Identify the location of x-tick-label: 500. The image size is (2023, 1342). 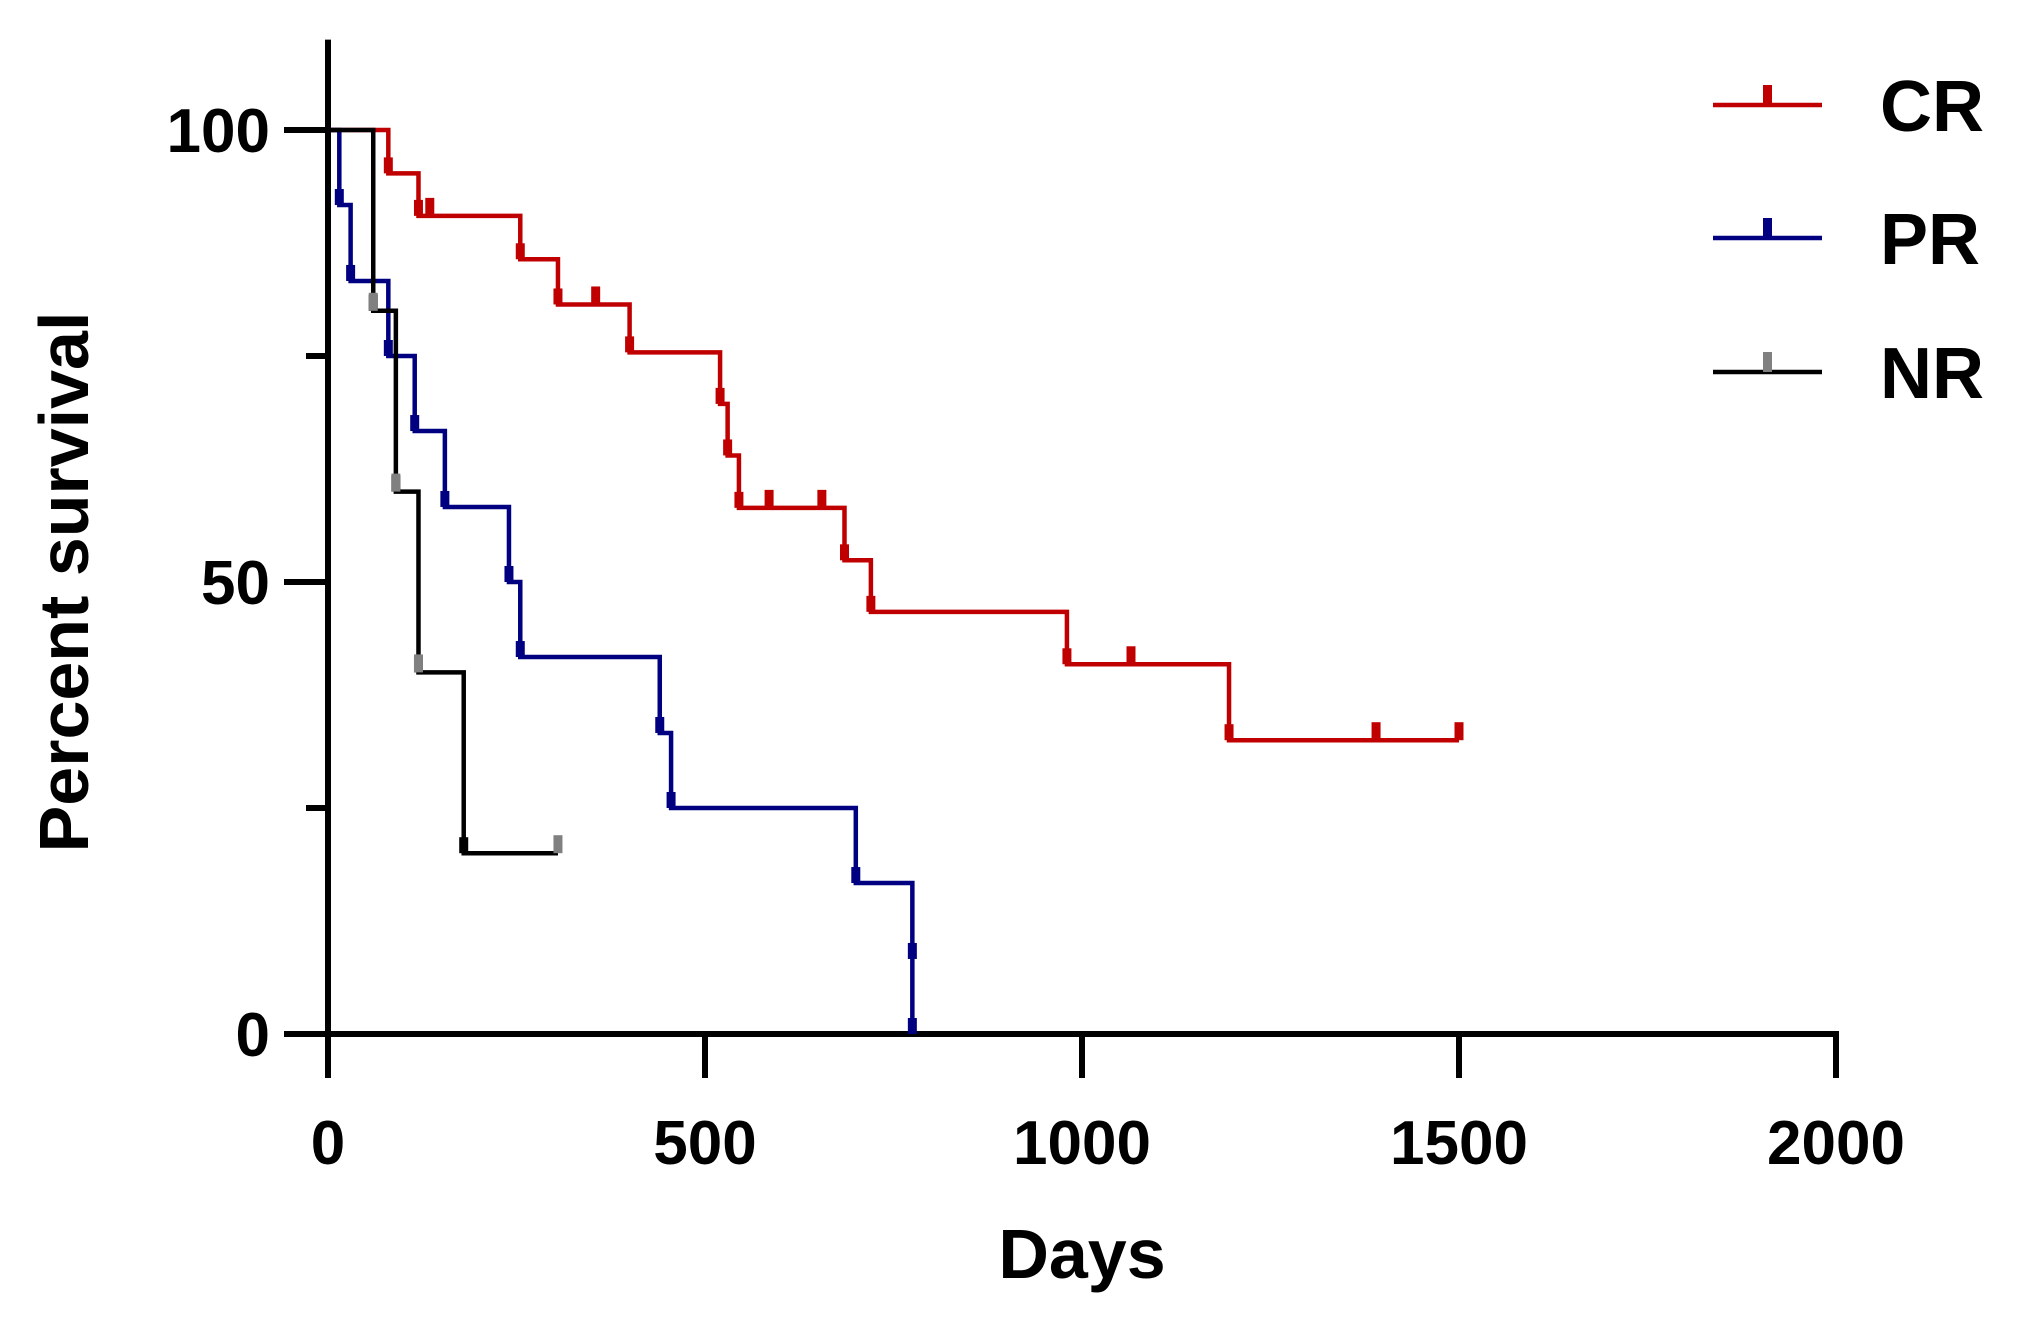
(704, 1143).